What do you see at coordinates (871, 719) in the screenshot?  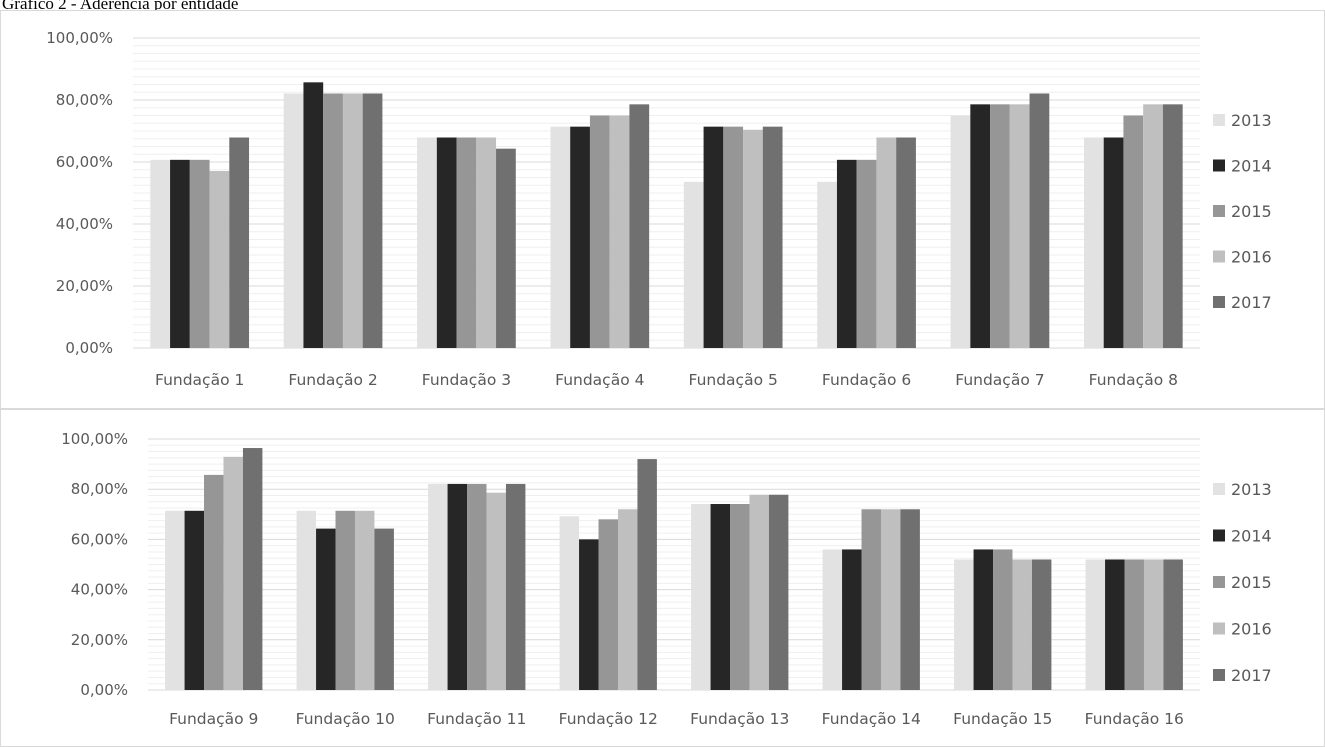 I see `x-category-label: Fundação 14` at bounding box center [871, 719].